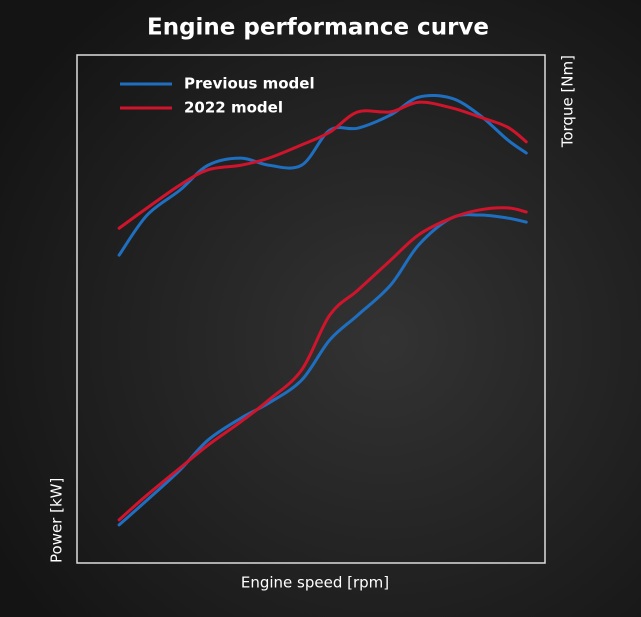 The width and height of the screenshot is (641, 617). What do you see at coordinates (233, 108) in the screenshot?
I see `legend-label: 2022 model` at bounding box center [233, 108].